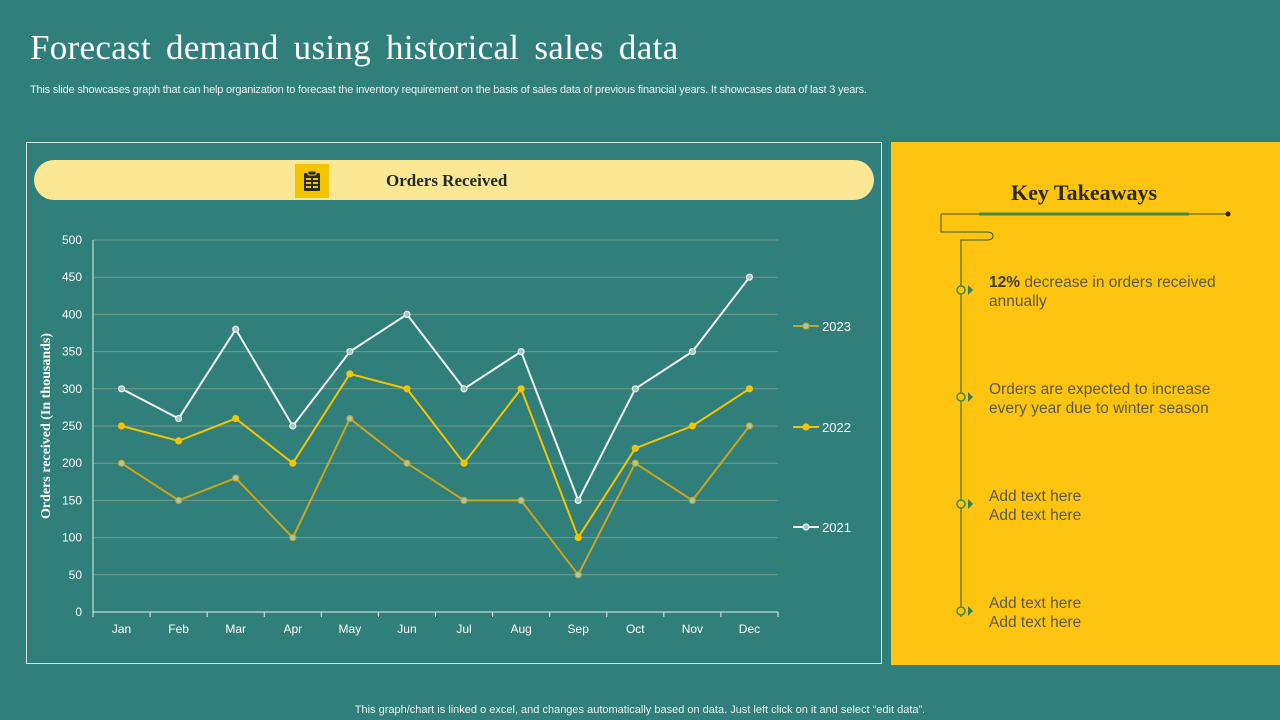 The image size is (1280, 720). I want to click on y-tick-label: 150, so click(72, 500).